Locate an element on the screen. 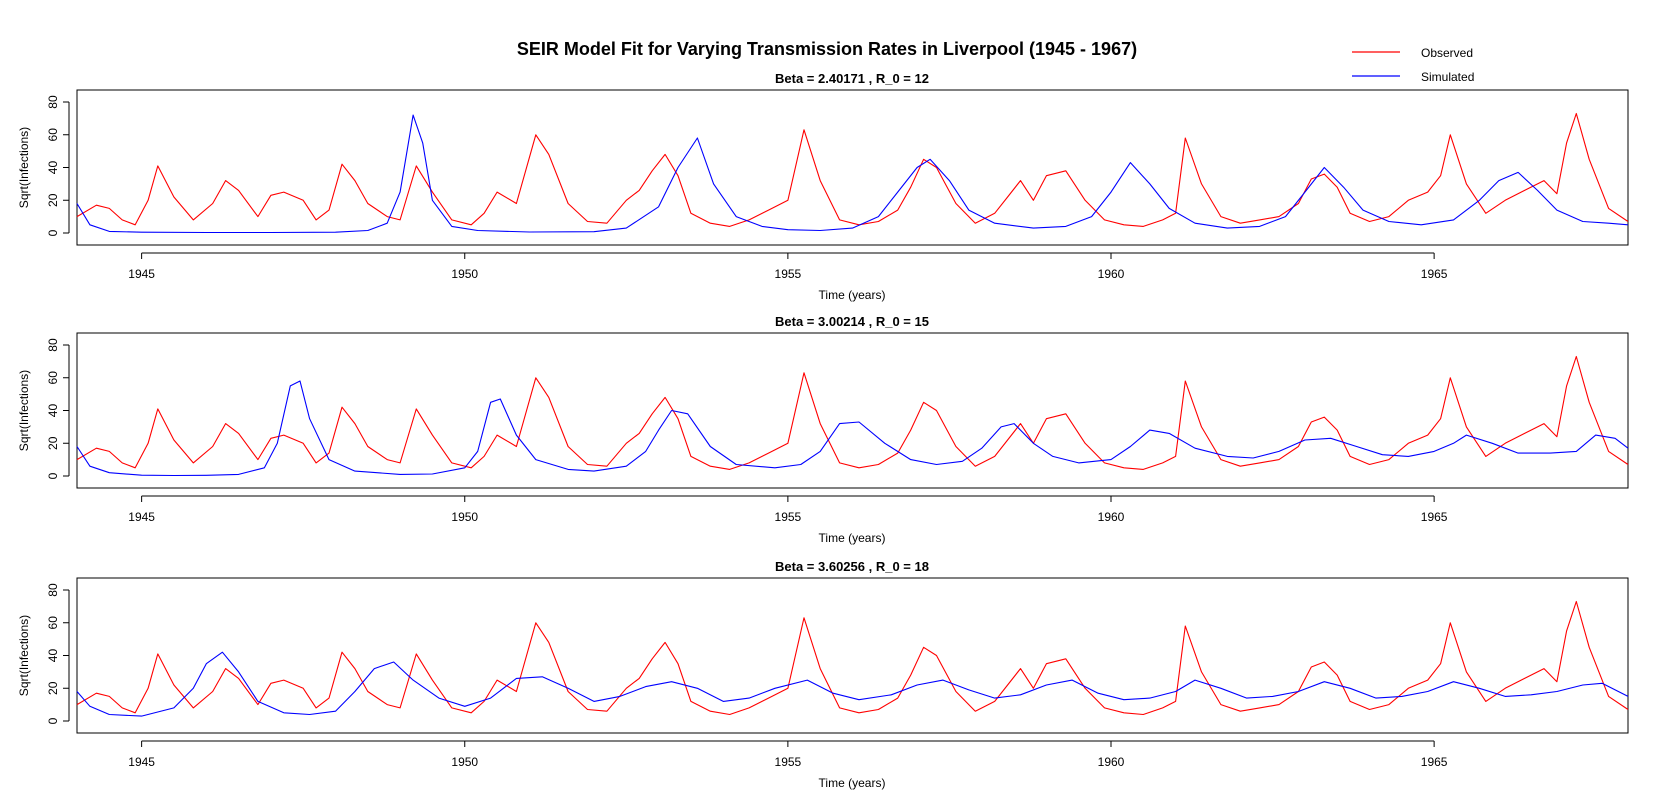 The width and height of the screenshot is (1654, 799). panel-title: Beta = 3.00214 , R_0 = 15 is located at coordinates (852, 321).